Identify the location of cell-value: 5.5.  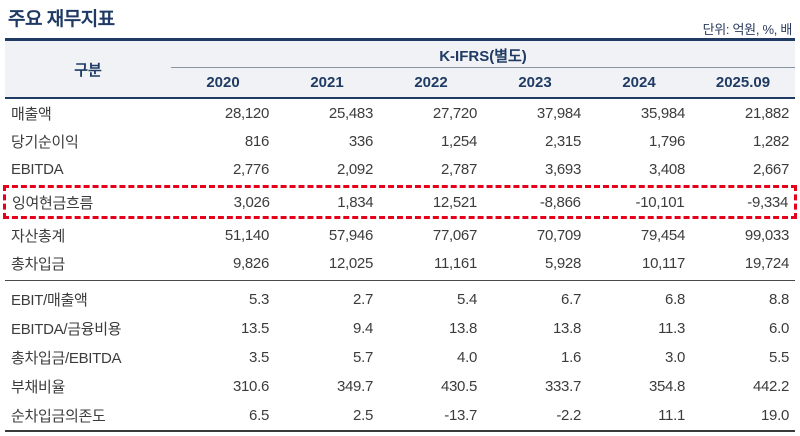
(779, 357).